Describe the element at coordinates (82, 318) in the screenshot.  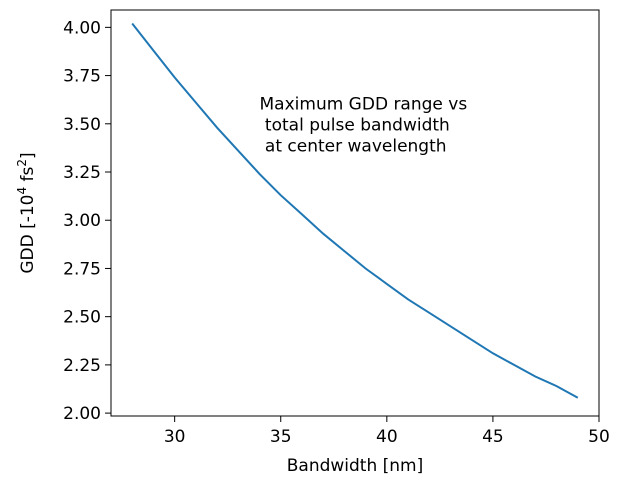
I see `y-tick-label: 2.50` at that location.